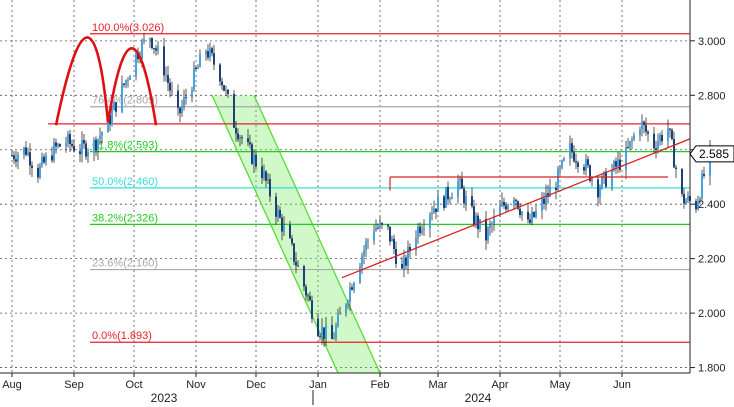  I want to click on x-tick-label: Jan, so click(318, 385).